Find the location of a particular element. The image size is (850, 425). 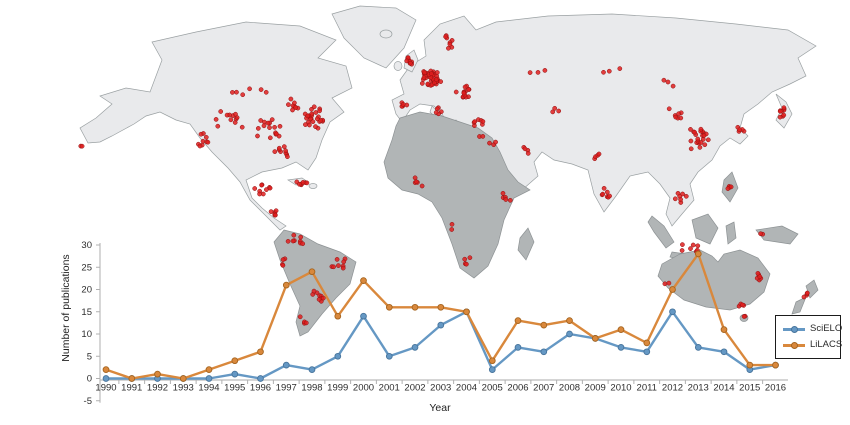

y-tick-label-5: 5 is located at coordinates (89, 356).